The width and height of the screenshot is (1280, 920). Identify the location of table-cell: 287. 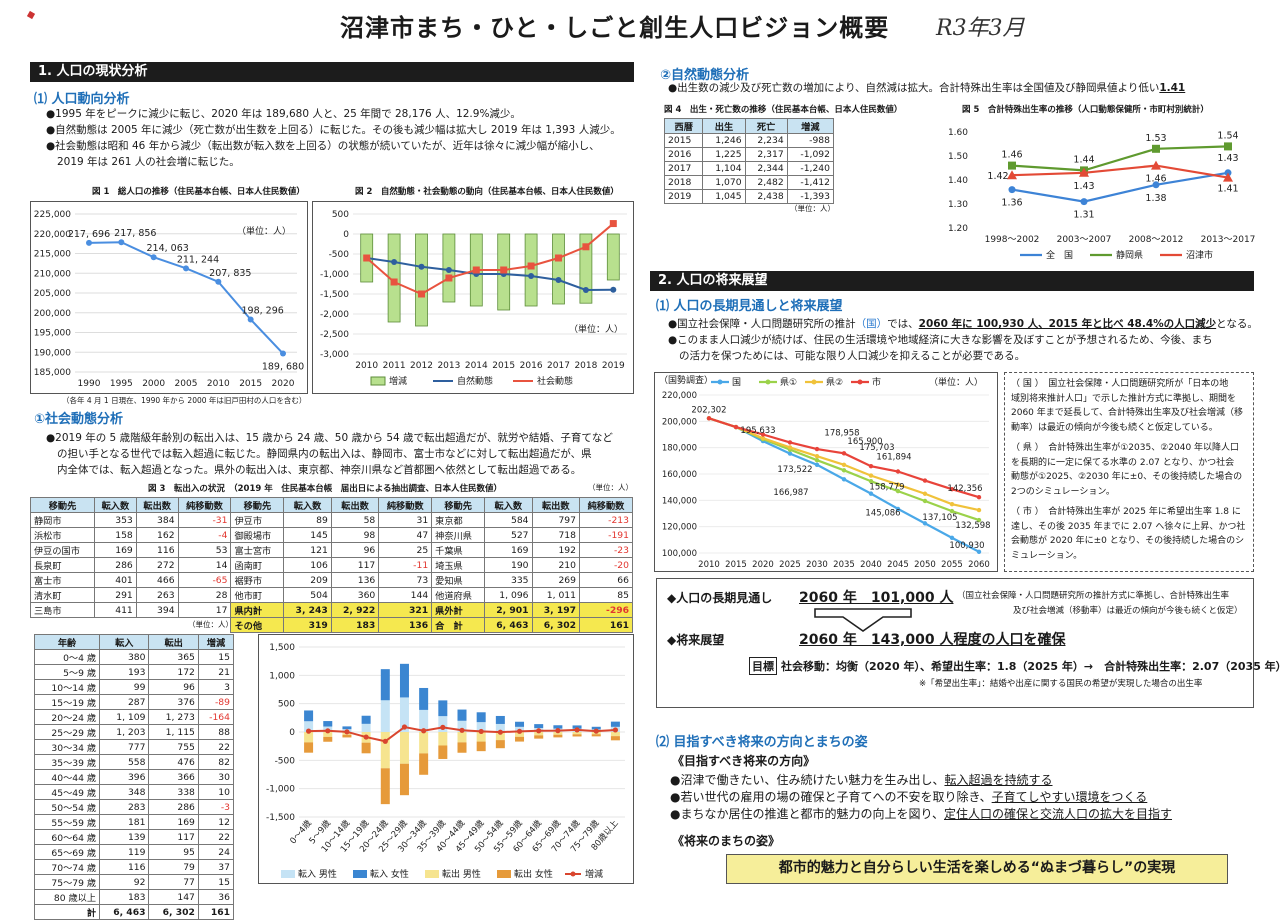
(124, 702).